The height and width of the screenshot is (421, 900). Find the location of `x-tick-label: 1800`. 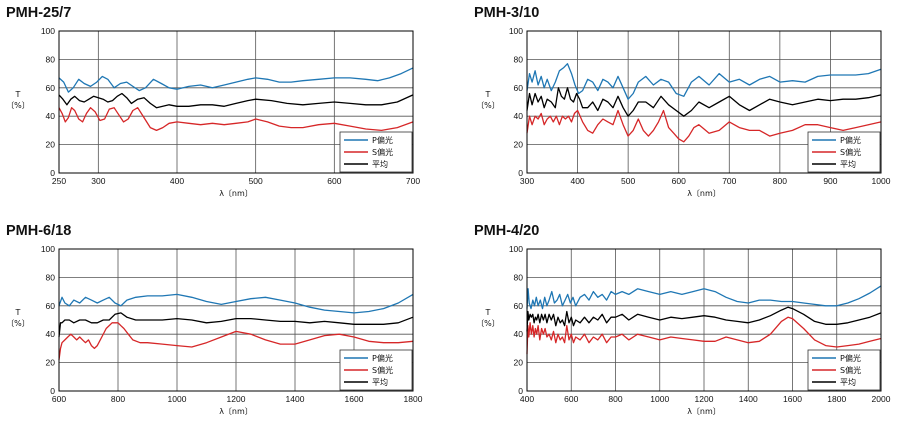

x-tick-label: 1800 is located at coordinates (836, 399).